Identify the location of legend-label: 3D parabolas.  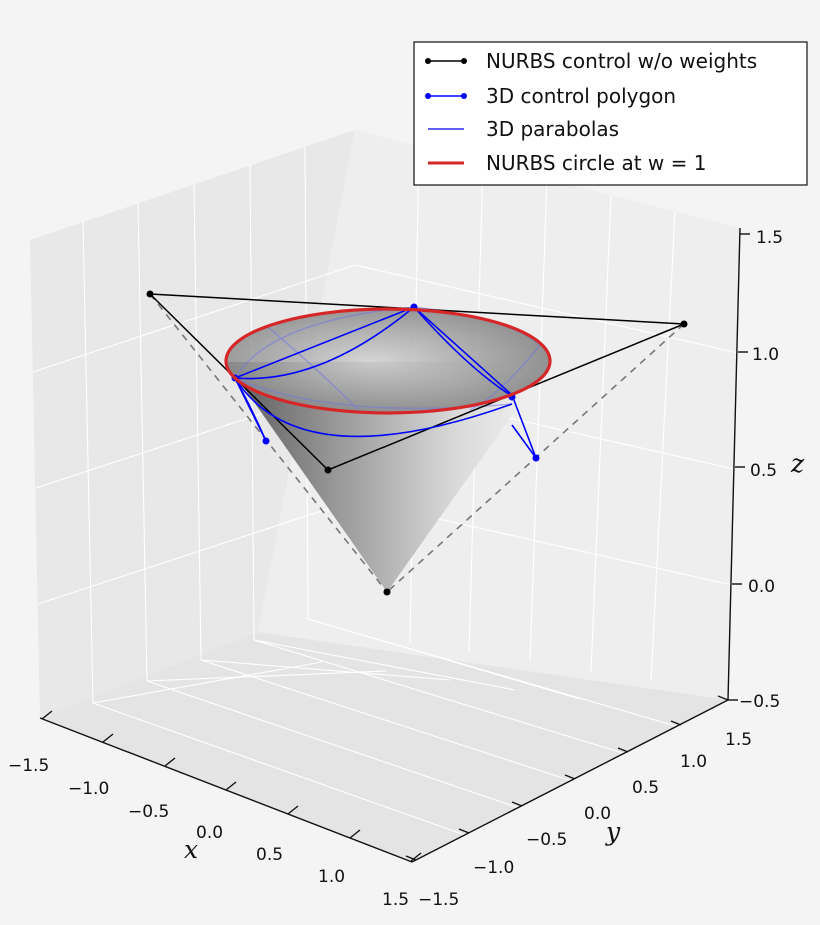
(552, 129).